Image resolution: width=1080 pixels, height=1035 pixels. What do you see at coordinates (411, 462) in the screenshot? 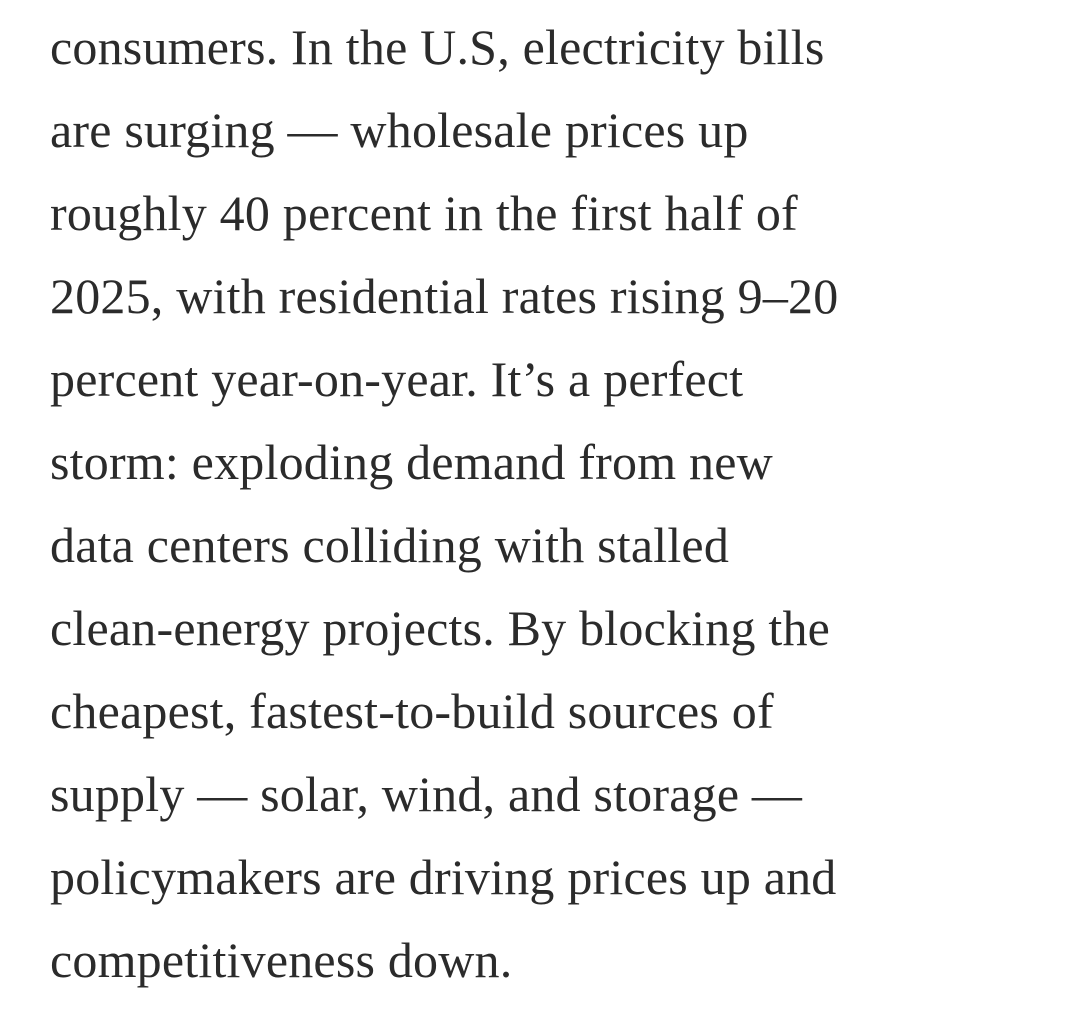
I see `paragraph-line: storm: exploding demand from new` at bounding box center [411, 462].